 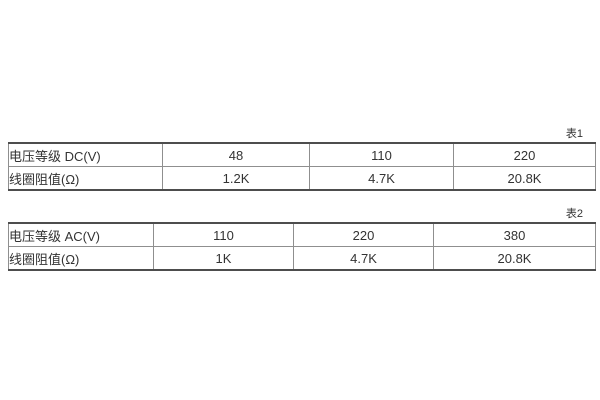 What do you see at coordinates (85, 154) in the screenshot?
I see `row-header-cell: 电压等级 DC(V)` at bounding box center [85, 154].